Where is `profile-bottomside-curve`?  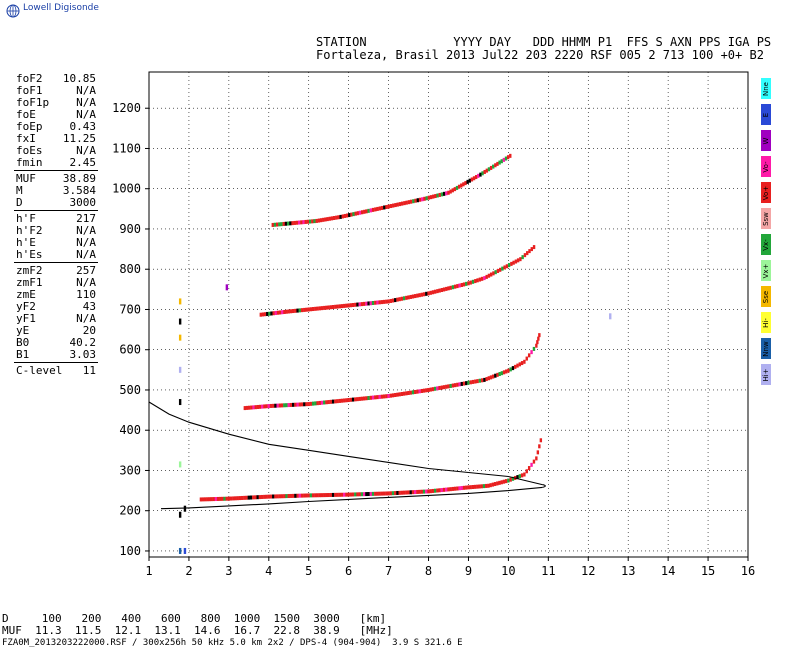
profile-bottomside-curve is located at coordinates (351, 498).